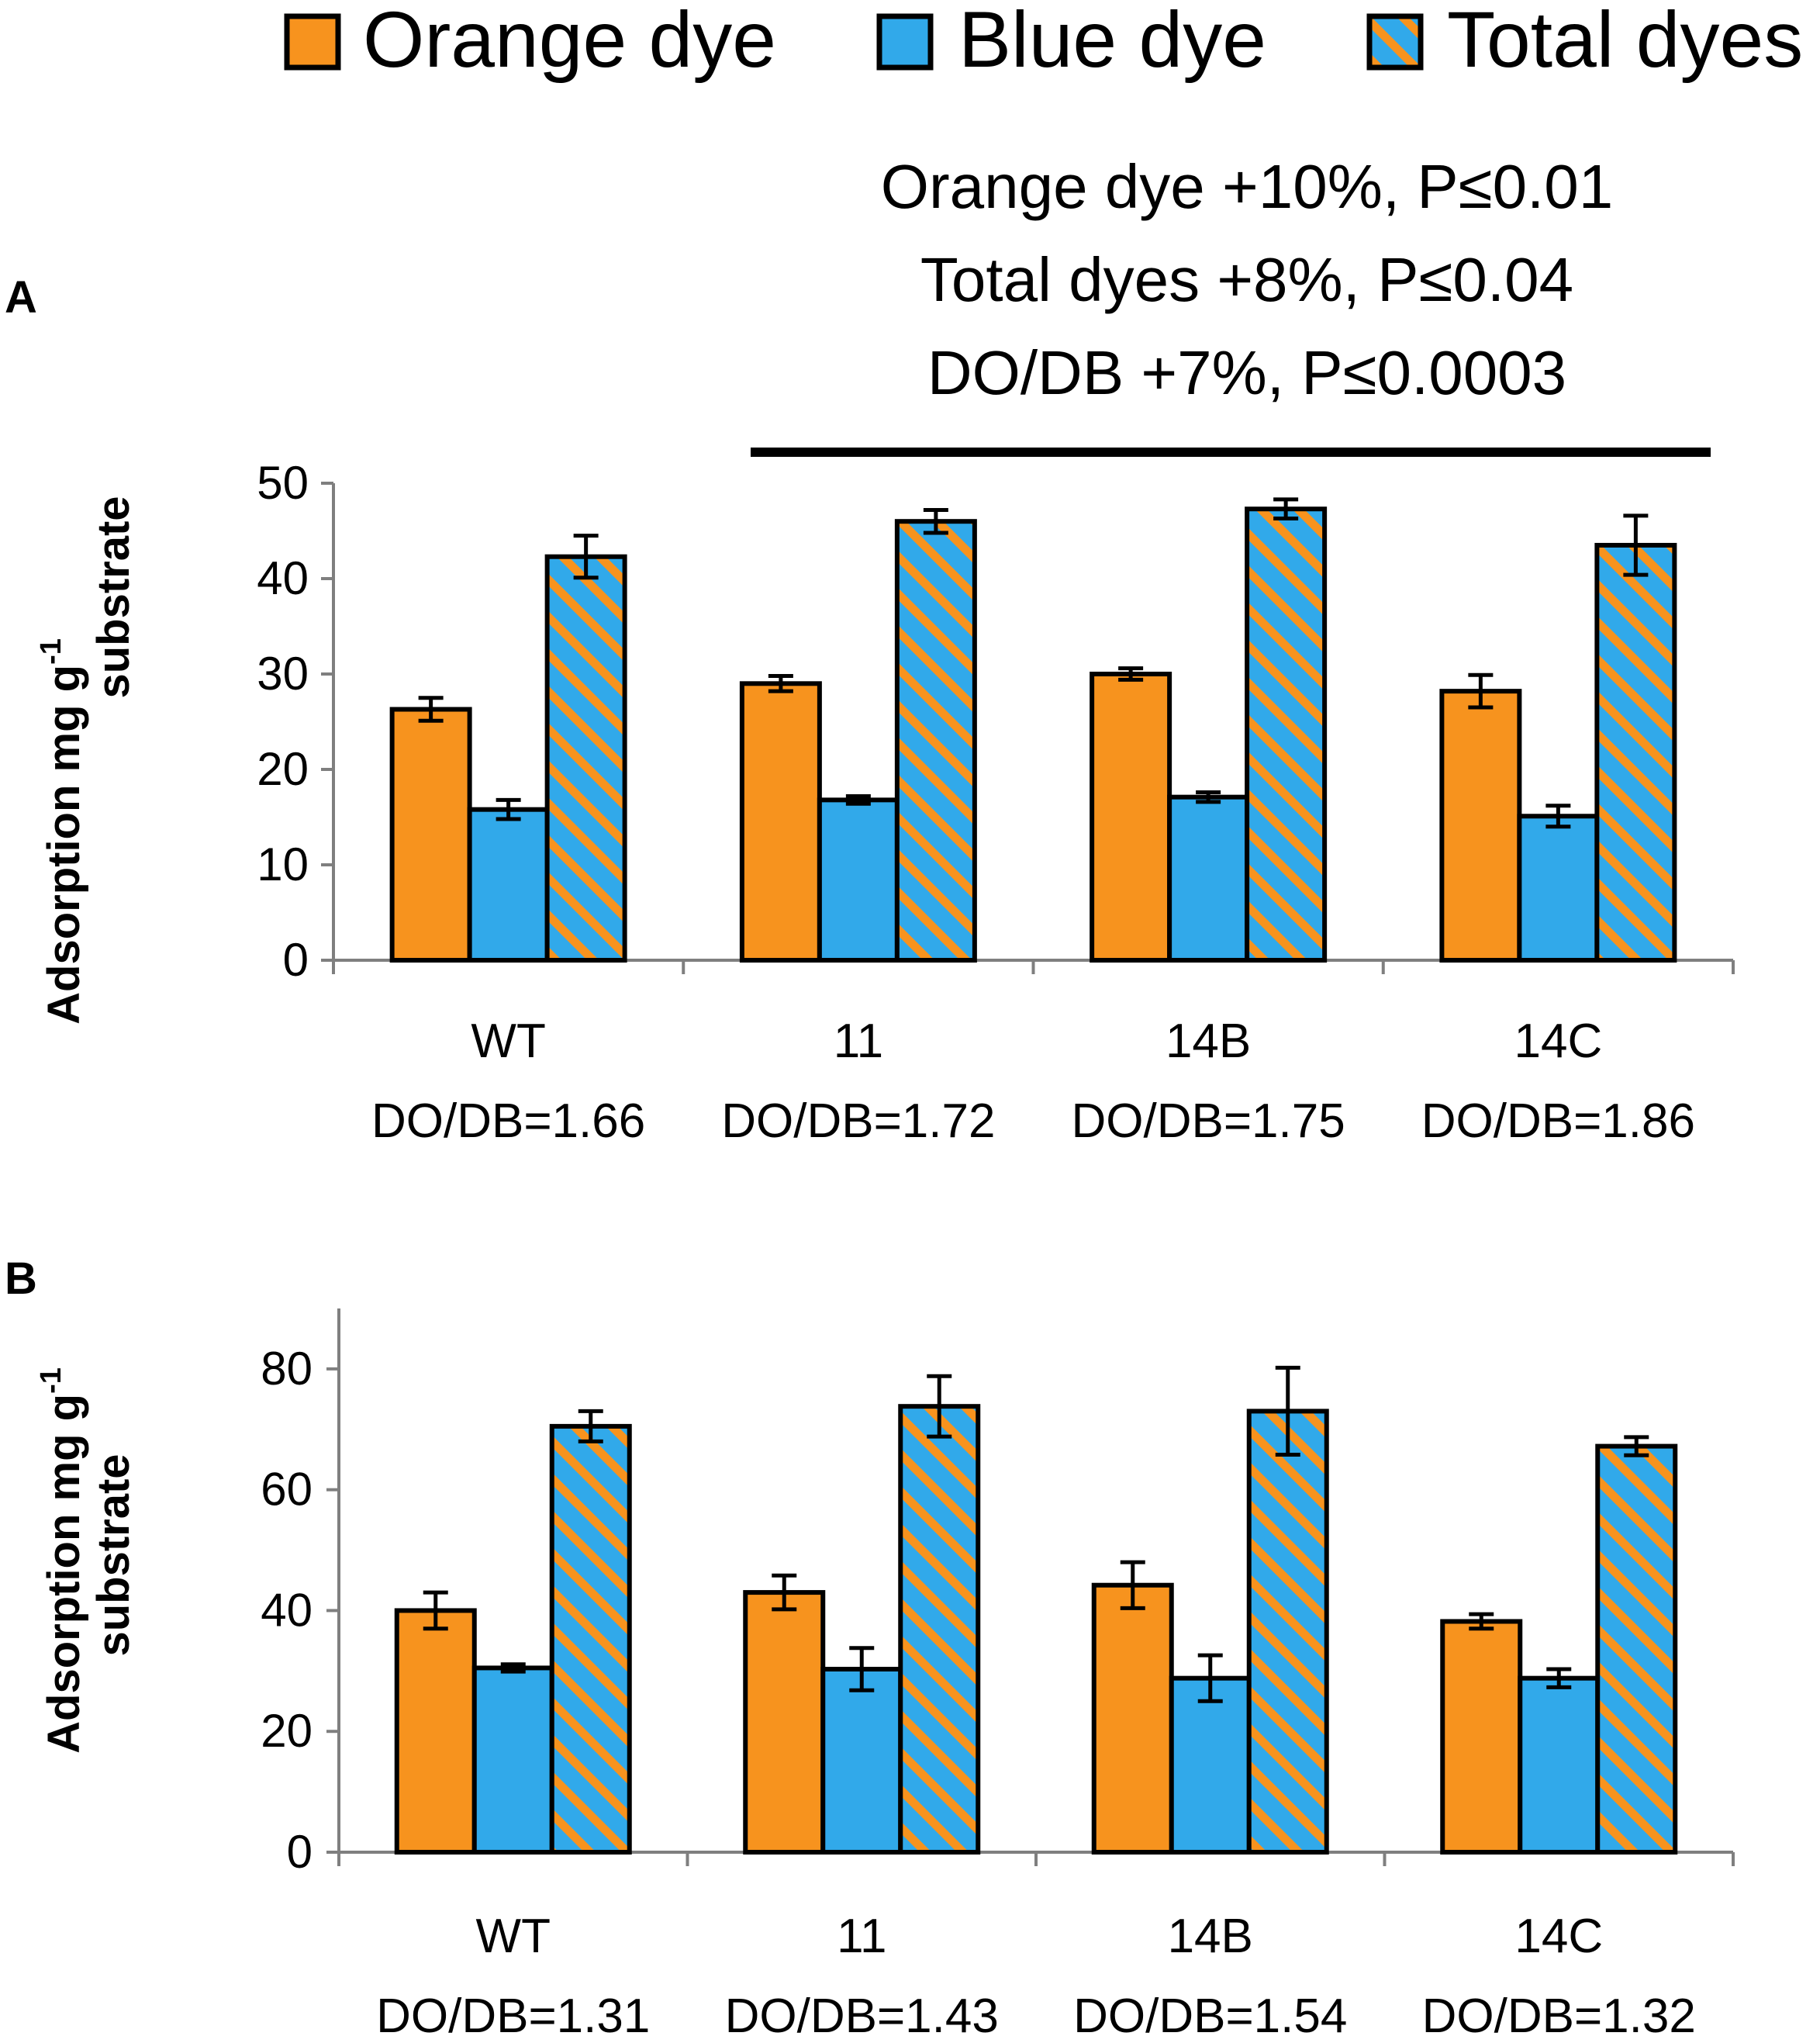  I want to click on y-axis-label-a: Adsorption mg g-1, so click(62, 831).